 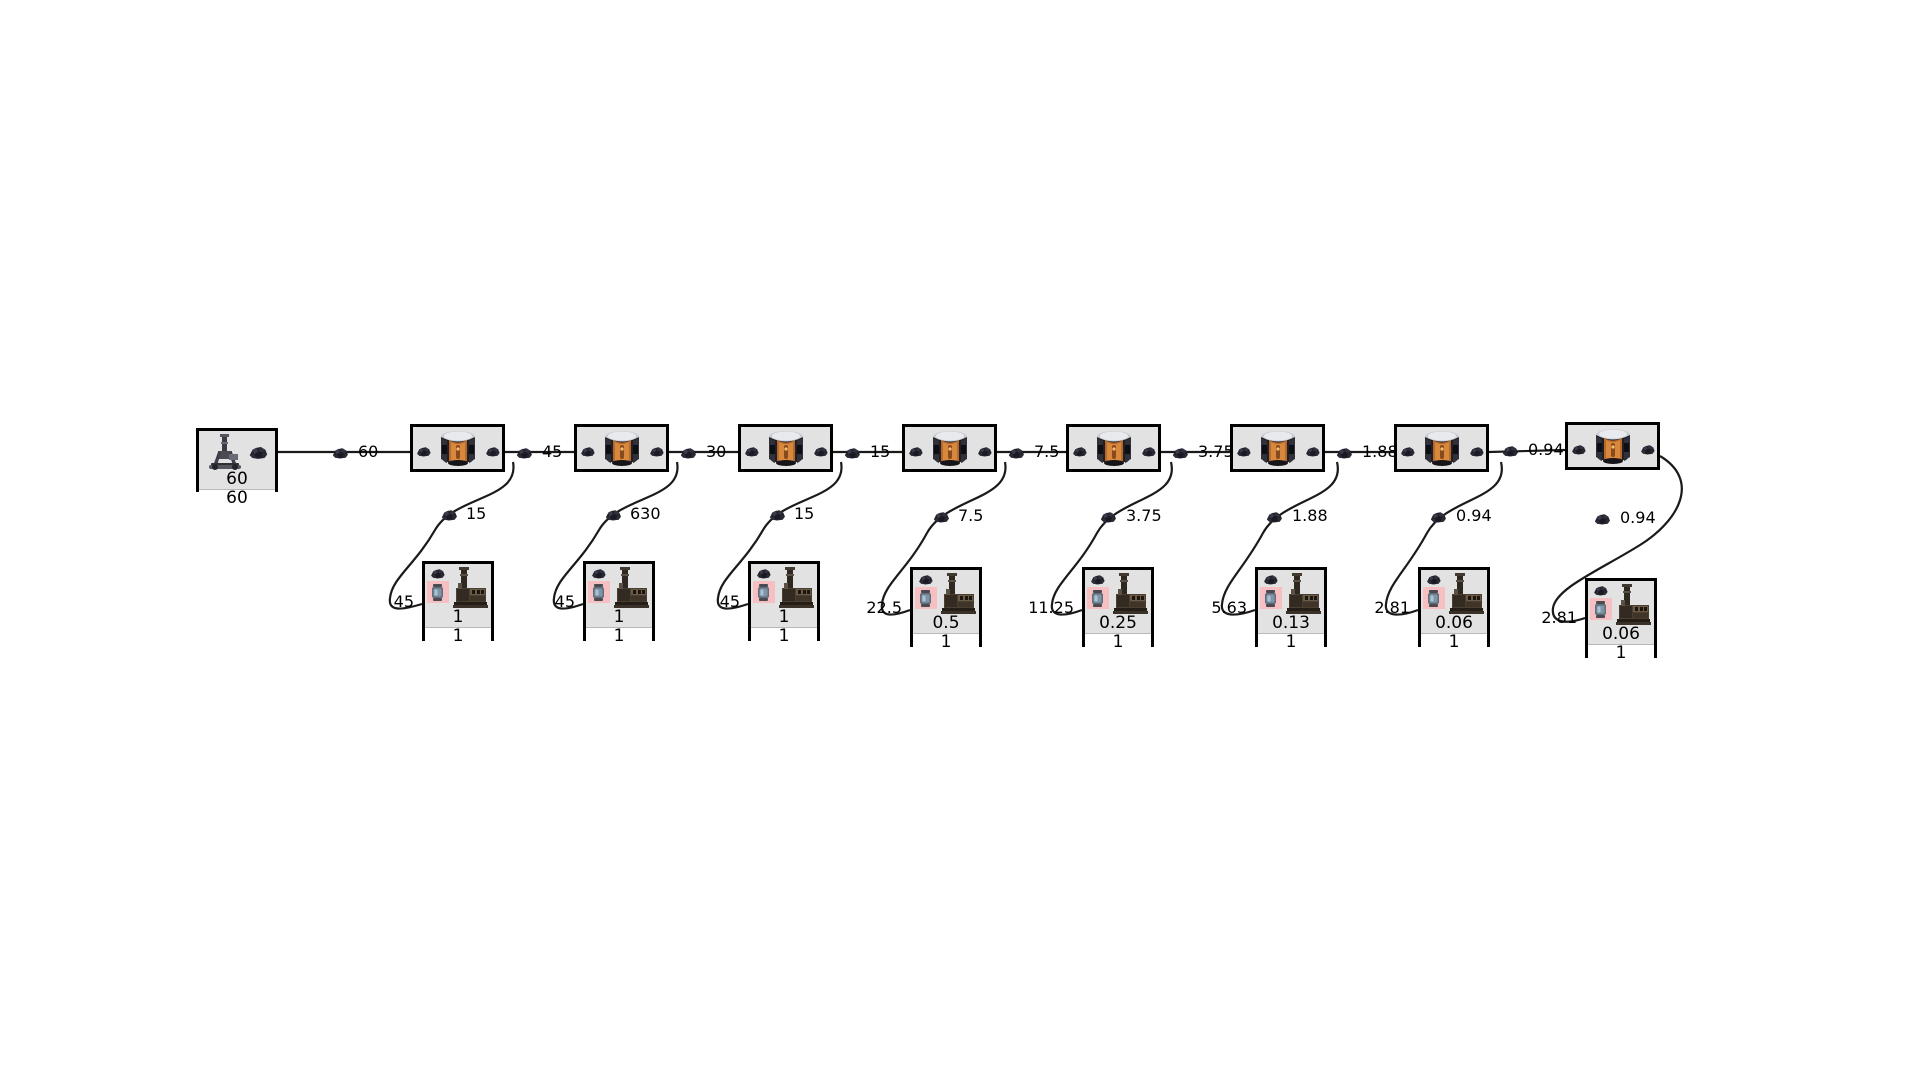 What do you see at coordinates (1016, 452) in the screenshot?
I see `edge-item-e-m4-m5` at bounding box center [1016, 452].